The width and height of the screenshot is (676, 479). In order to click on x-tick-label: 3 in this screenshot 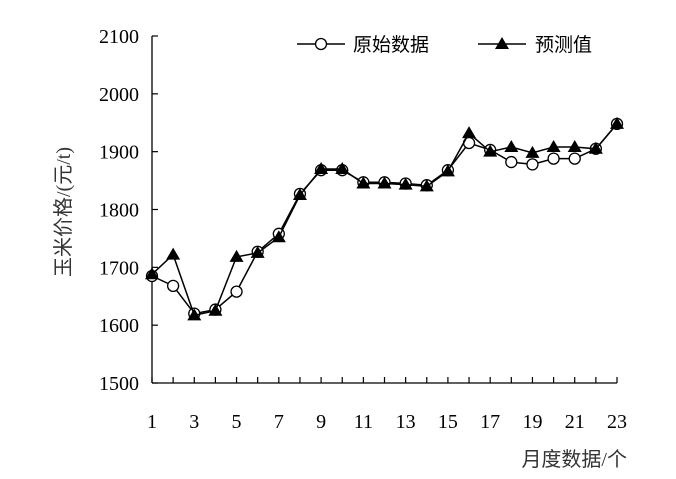, I will do `click(194, 422)`.